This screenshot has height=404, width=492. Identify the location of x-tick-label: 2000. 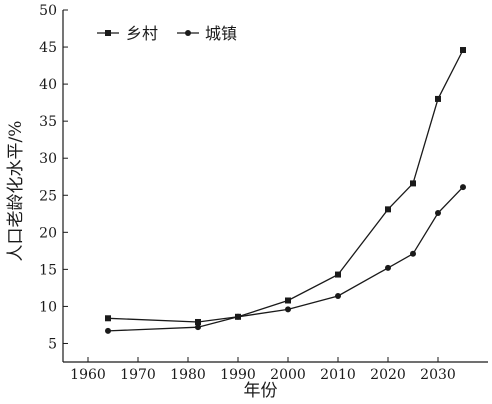
(288, 375).